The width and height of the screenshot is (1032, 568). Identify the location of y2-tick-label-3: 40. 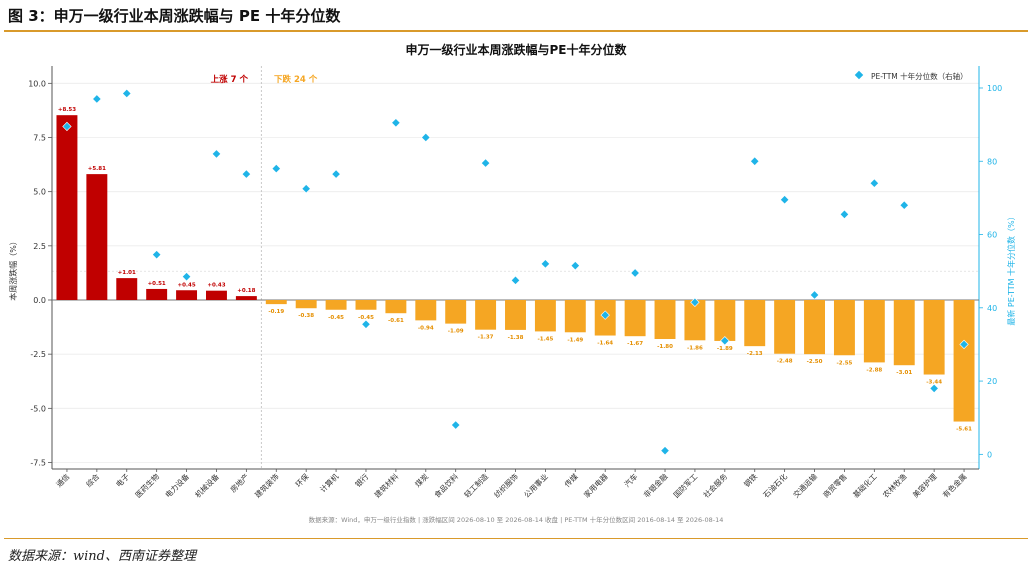
(992, 308).